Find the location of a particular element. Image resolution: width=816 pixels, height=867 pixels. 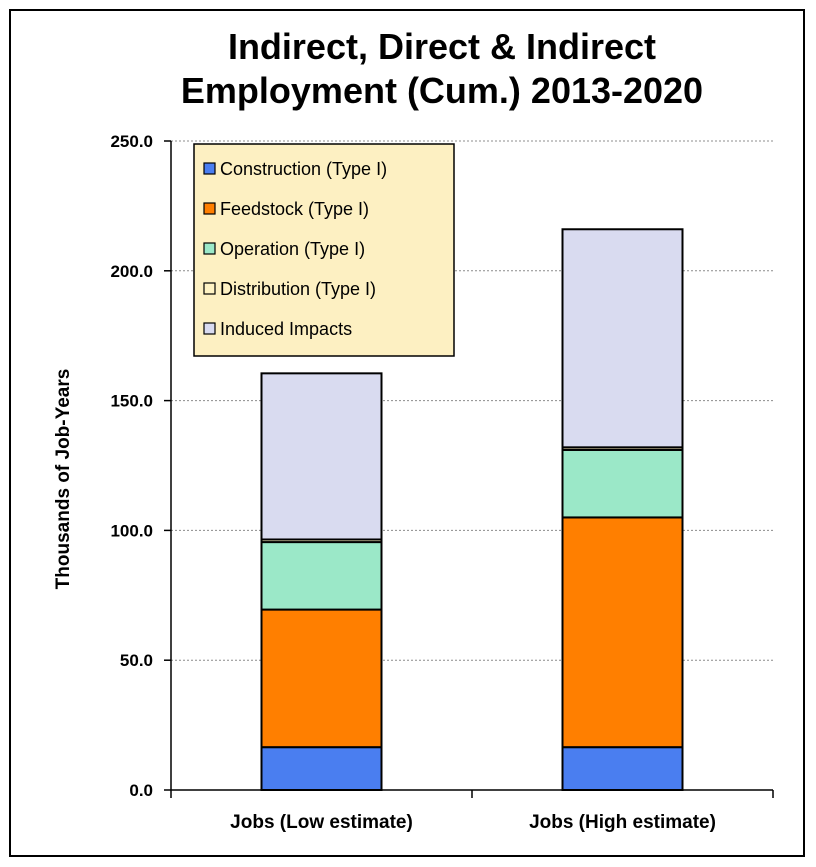

chart-title-line-1: Indirect, Direct & Indirect is located at coordinates (442, 46).